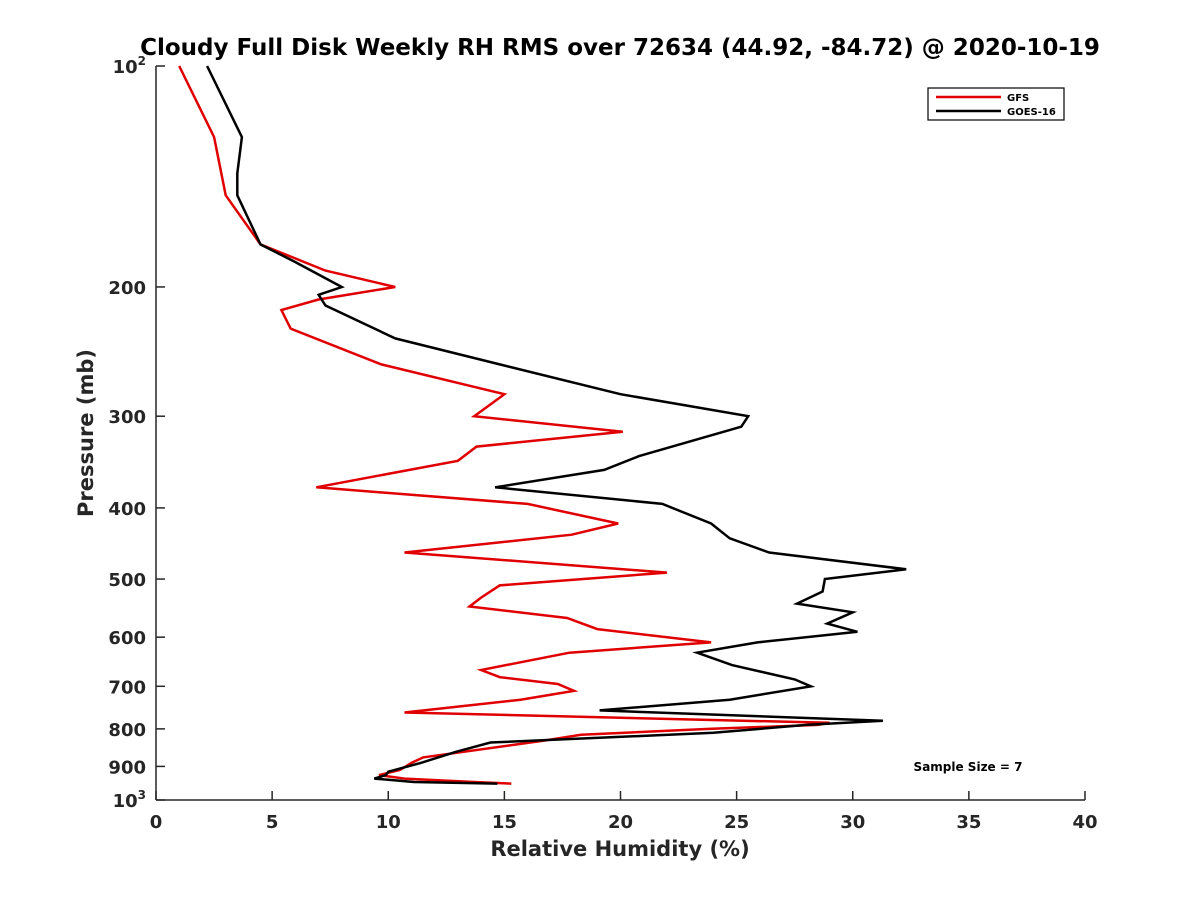 The image size is (1200, 900). Describe the element at coordinates (127, 288) in the screenshot. I see `y-tick-label: 200` at that location.